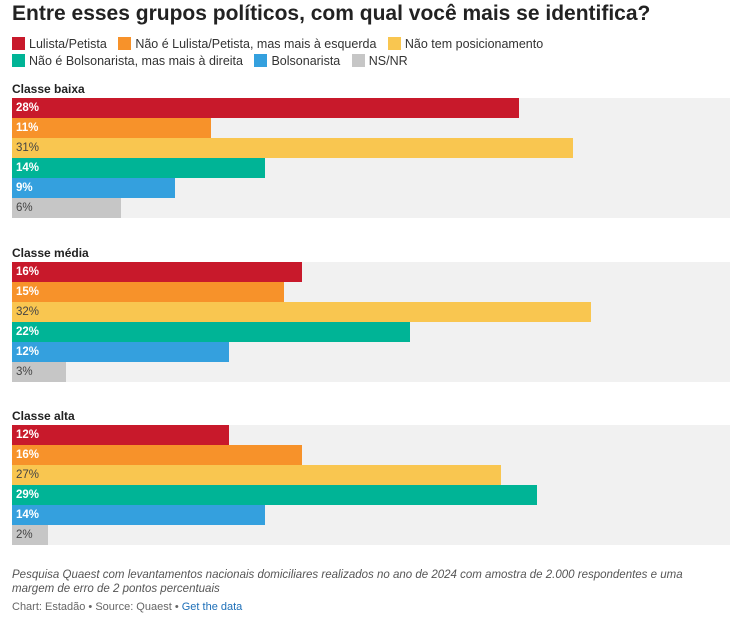  Describe the element at coordinates (157, 455) in the screenshot. I see `bar-esquerda: 16%` at that location.